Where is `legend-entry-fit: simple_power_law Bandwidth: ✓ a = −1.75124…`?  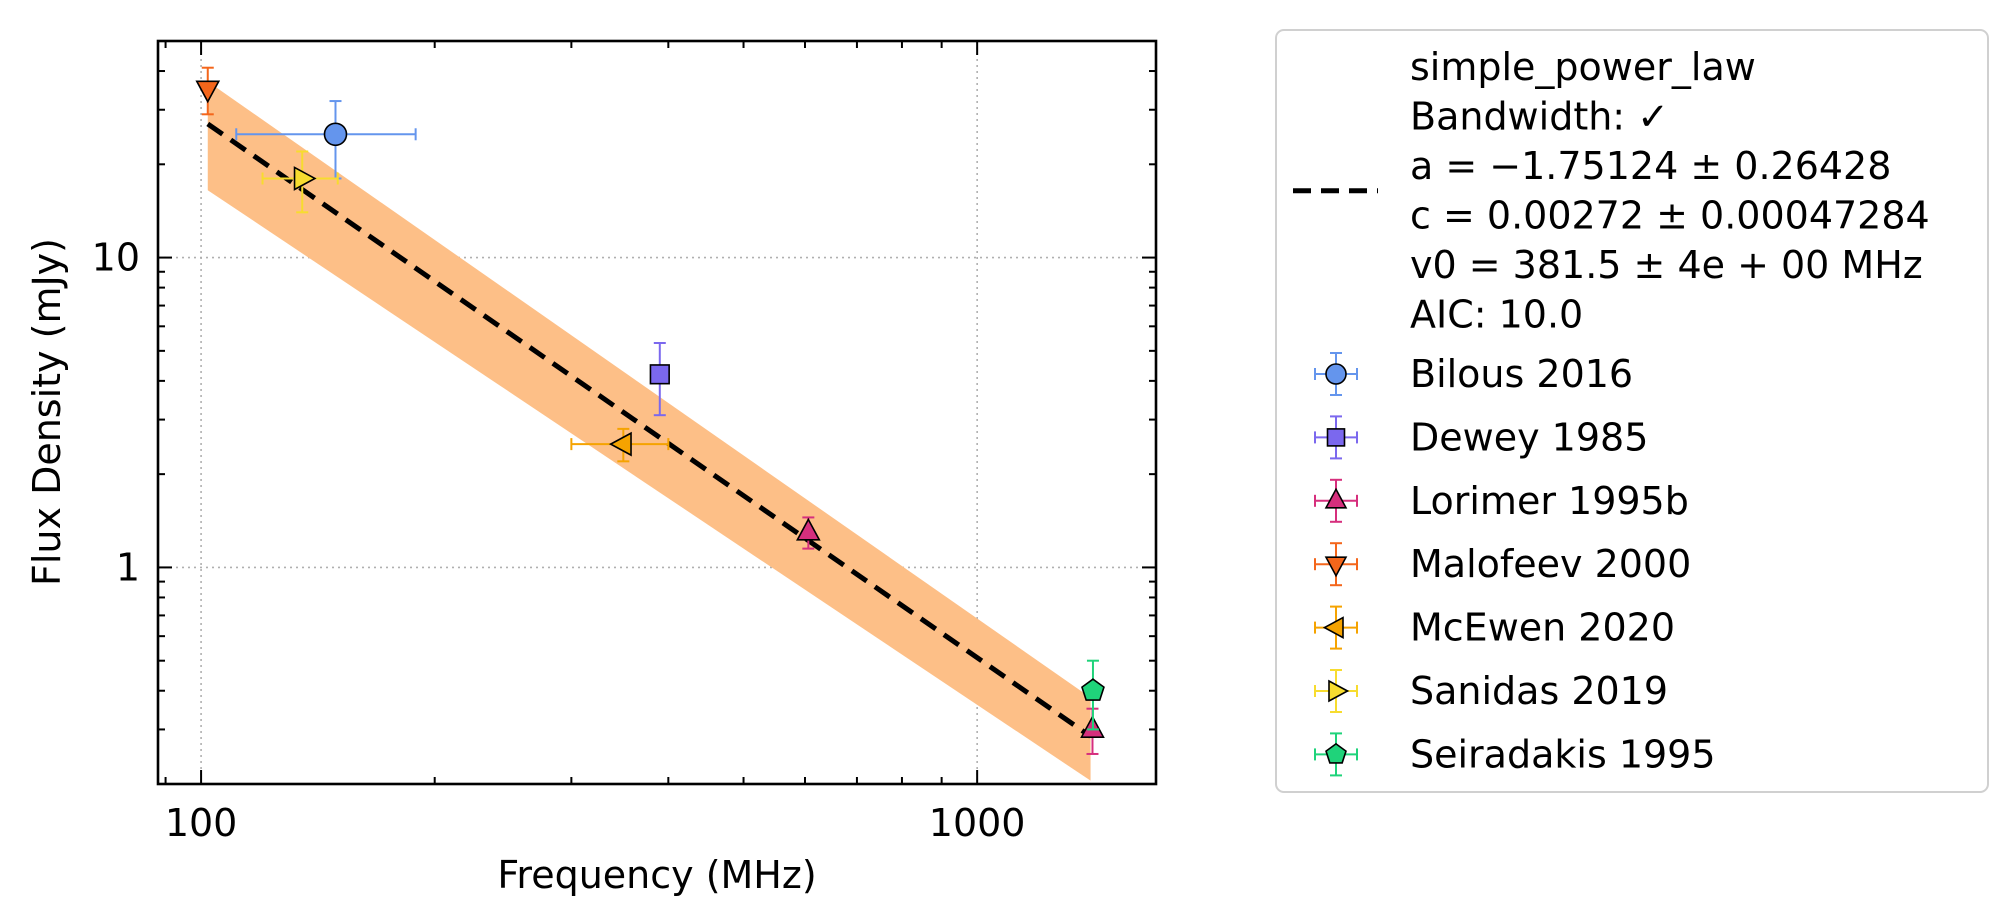 legend-entry-fit: simple_power_law Bandwidth: ✓ a = −1.75124… is located at coordinates (1611, 191).